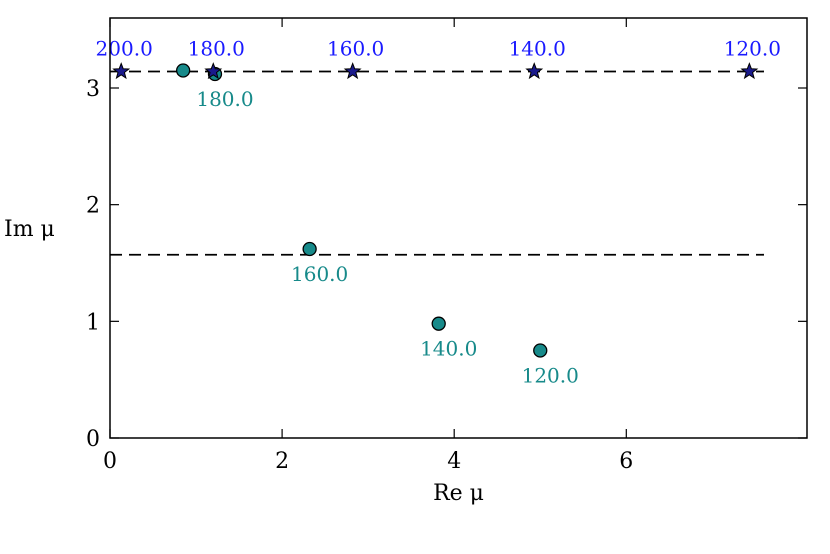 This screenshot has height=554, width=830. What do you see at coordinates (355, 48) in the screenshot?
I see `star-point-label: 160.0` at bounding box center [355, 48].